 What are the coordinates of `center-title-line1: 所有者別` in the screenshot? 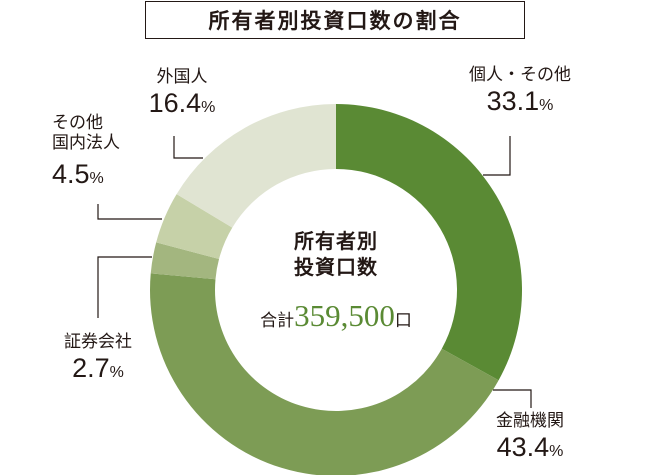 It's located at (336, 241).